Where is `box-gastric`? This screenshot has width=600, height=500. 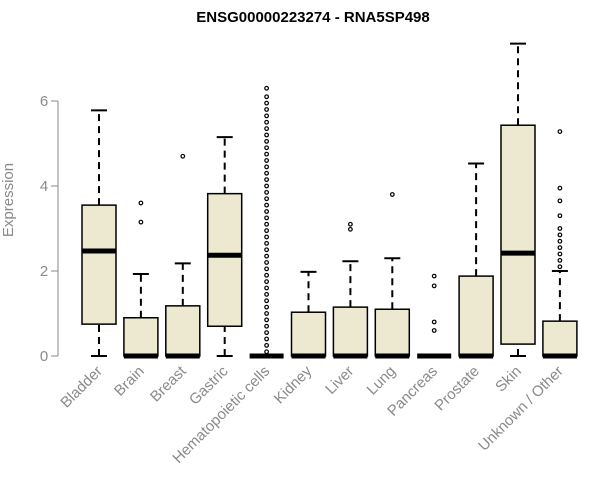
box-gastric is located at coordinates (224, 246).